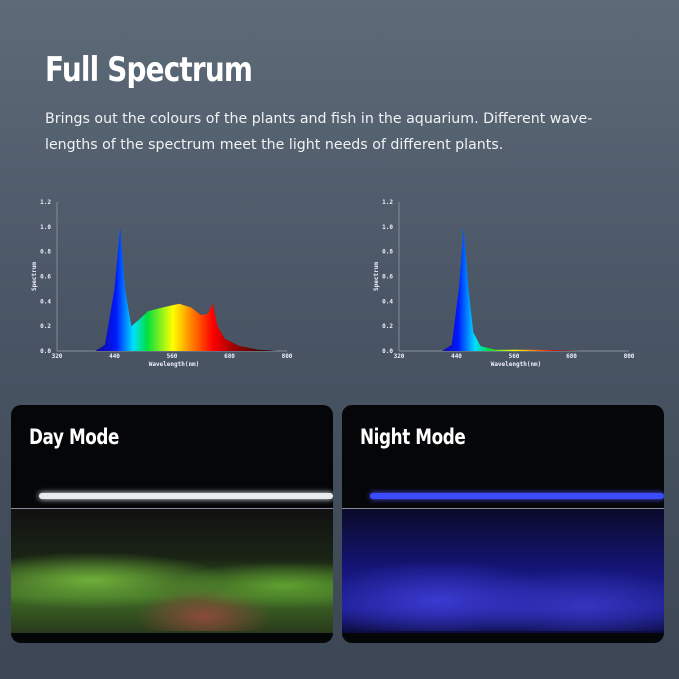 The image size is (679, 679). Describe the element at coordinates (149, 70) in the screenshot. I see `page-title: Full Spectrum` at that location.